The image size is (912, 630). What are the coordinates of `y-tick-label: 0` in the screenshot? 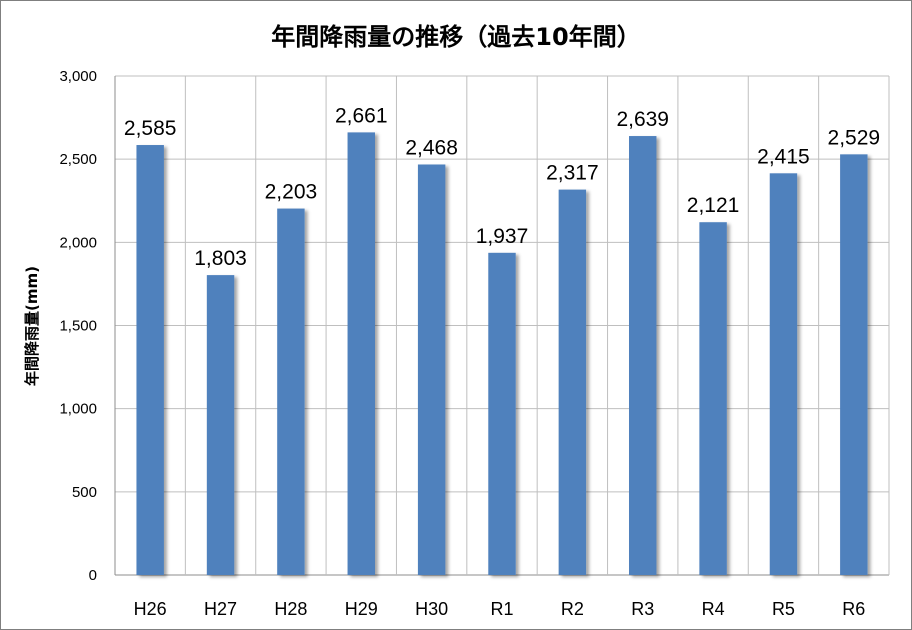 It's located at (93, 575).